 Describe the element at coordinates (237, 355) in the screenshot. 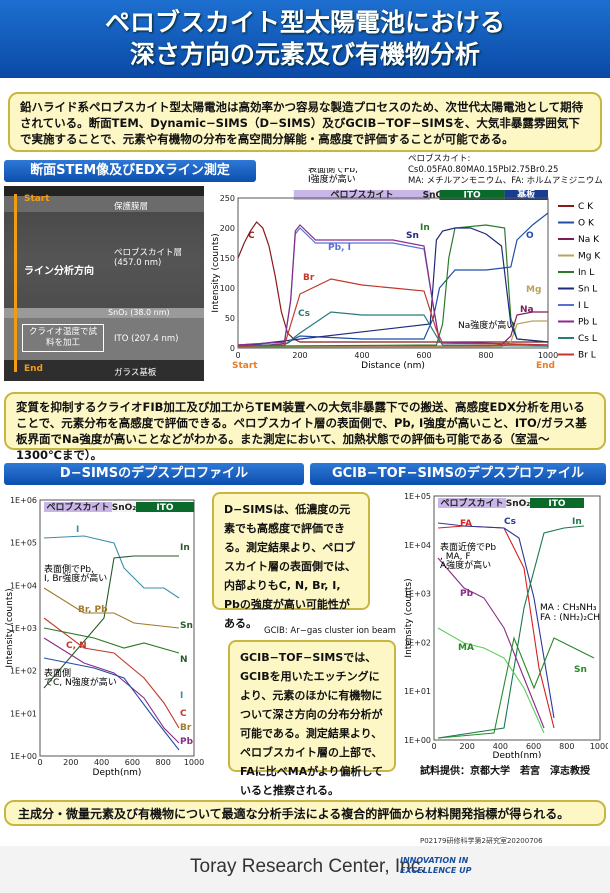

I see `edx-xtick: 0` at that location.